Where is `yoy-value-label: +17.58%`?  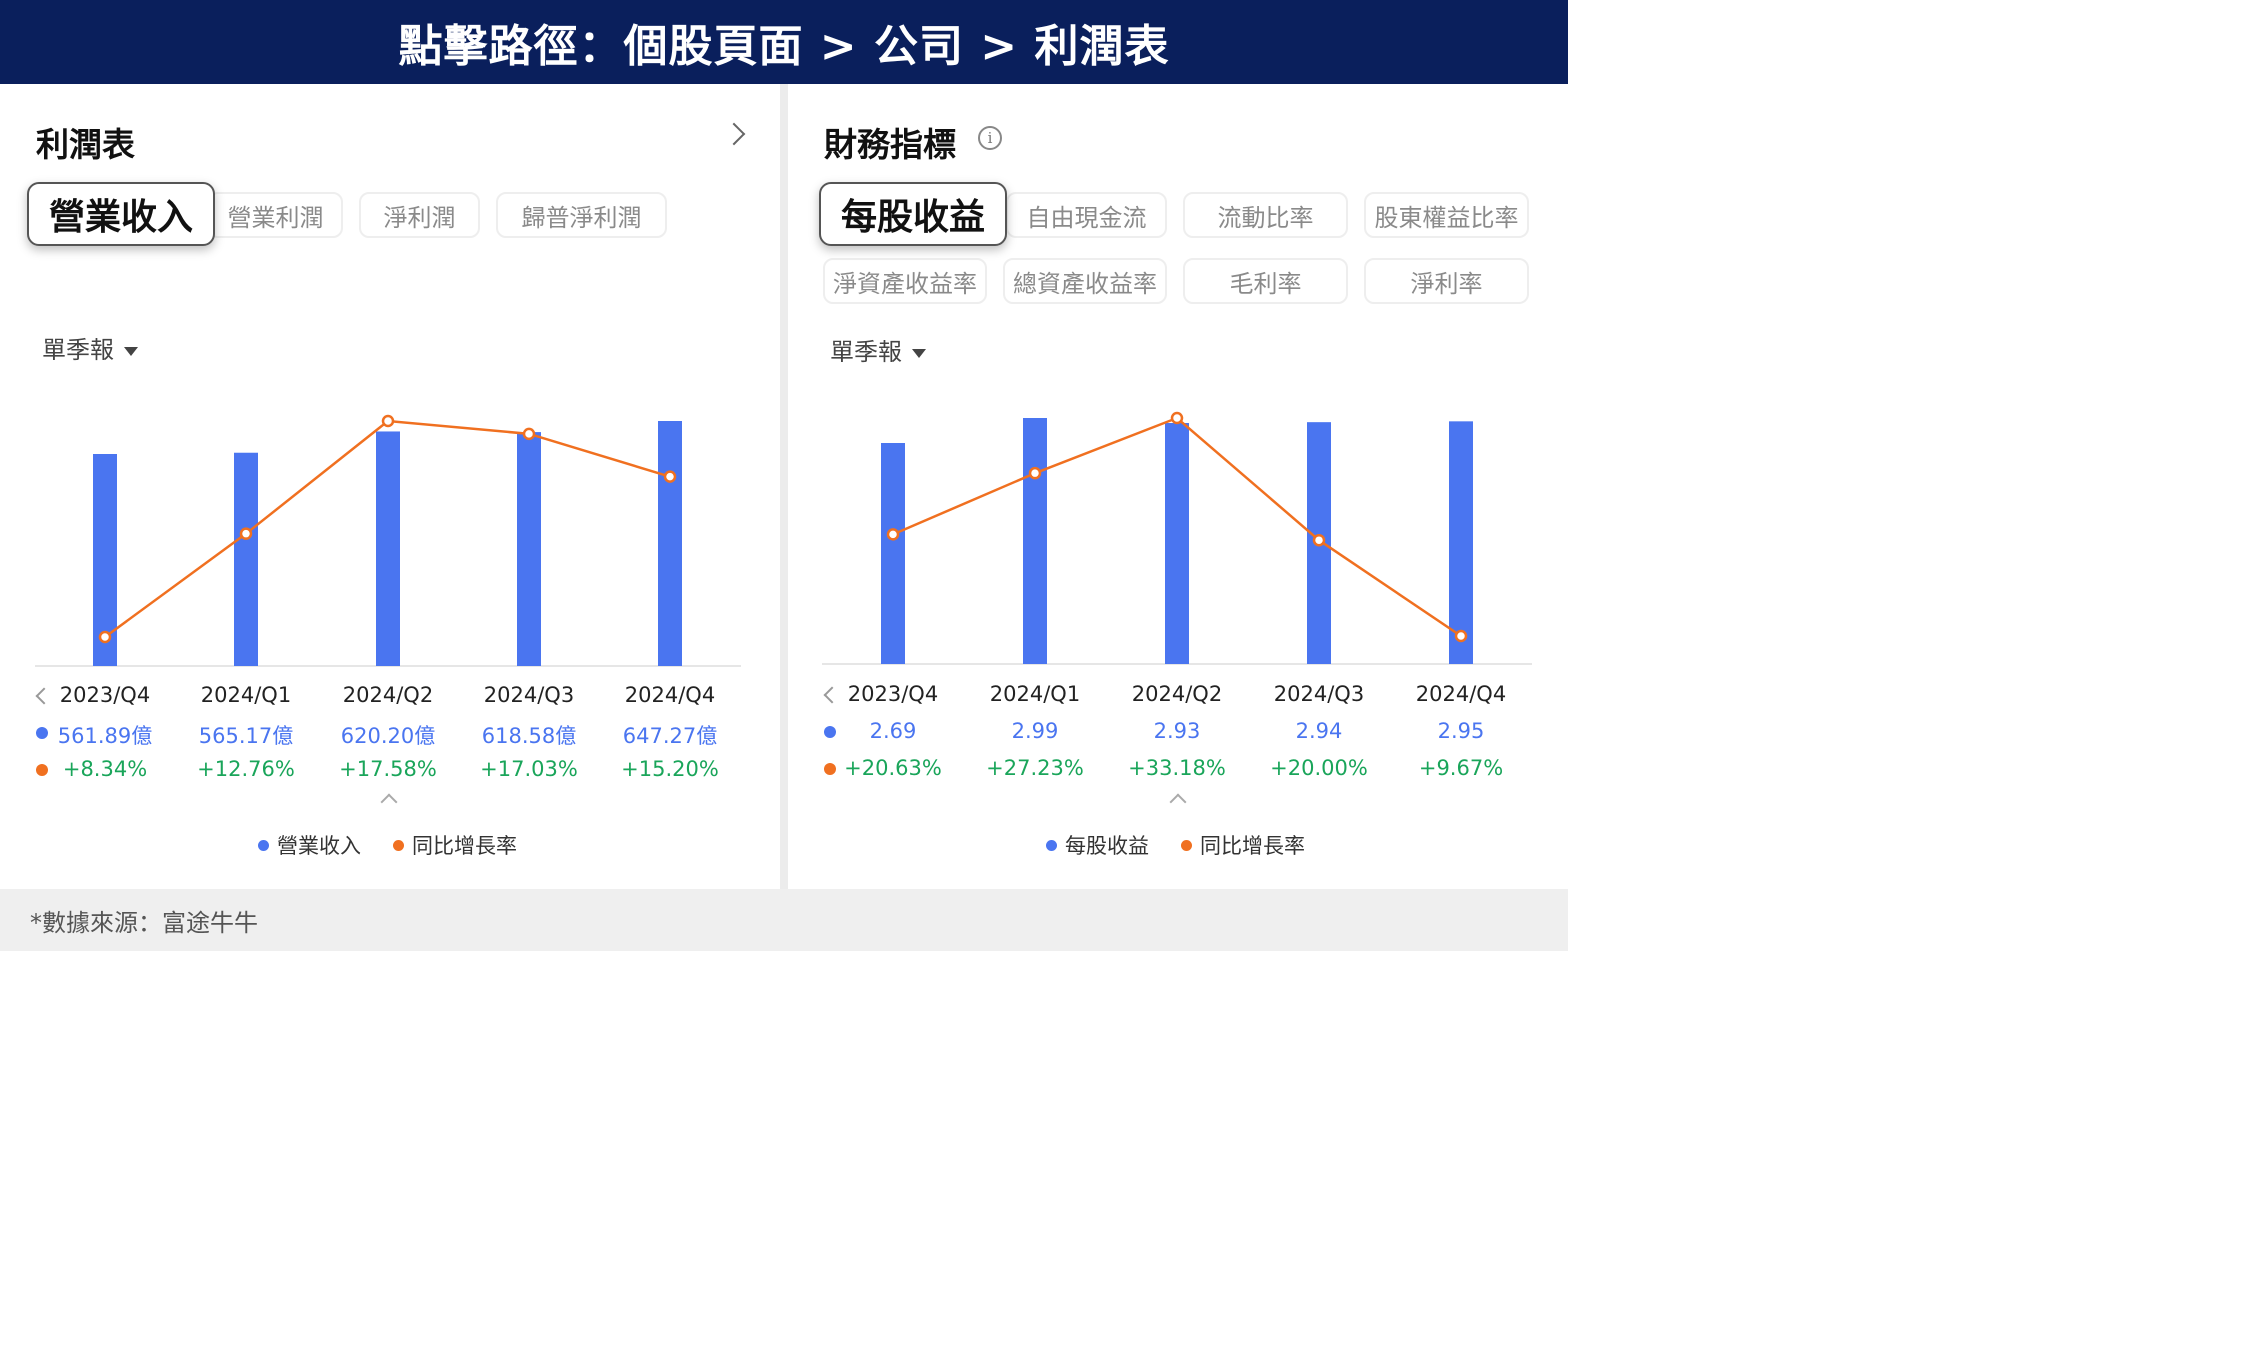 yoy-value-label: +17.58% is located at coordinates (388, 769).